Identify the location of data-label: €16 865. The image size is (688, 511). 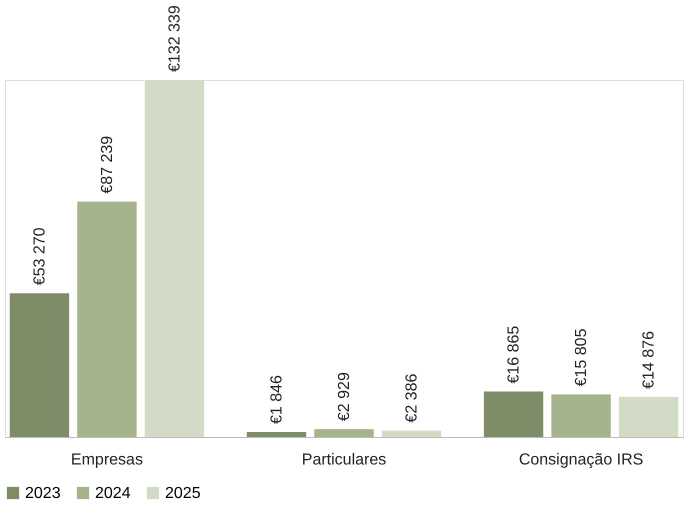
(514, 355).